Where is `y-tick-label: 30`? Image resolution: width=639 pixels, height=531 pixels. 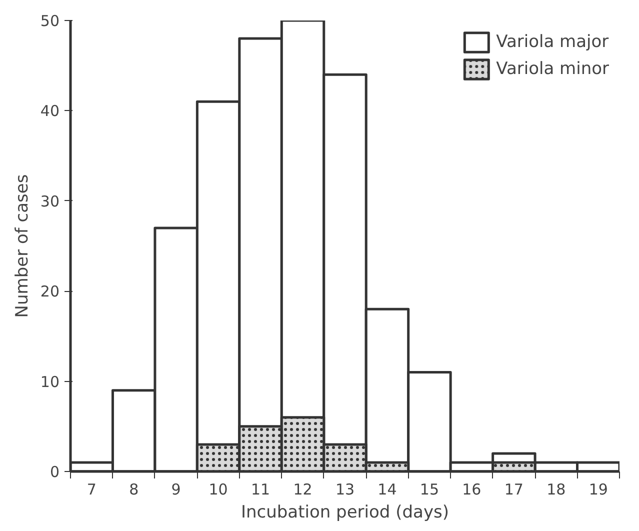 y-tick-label: 30 is located at coordinates (50, 201).